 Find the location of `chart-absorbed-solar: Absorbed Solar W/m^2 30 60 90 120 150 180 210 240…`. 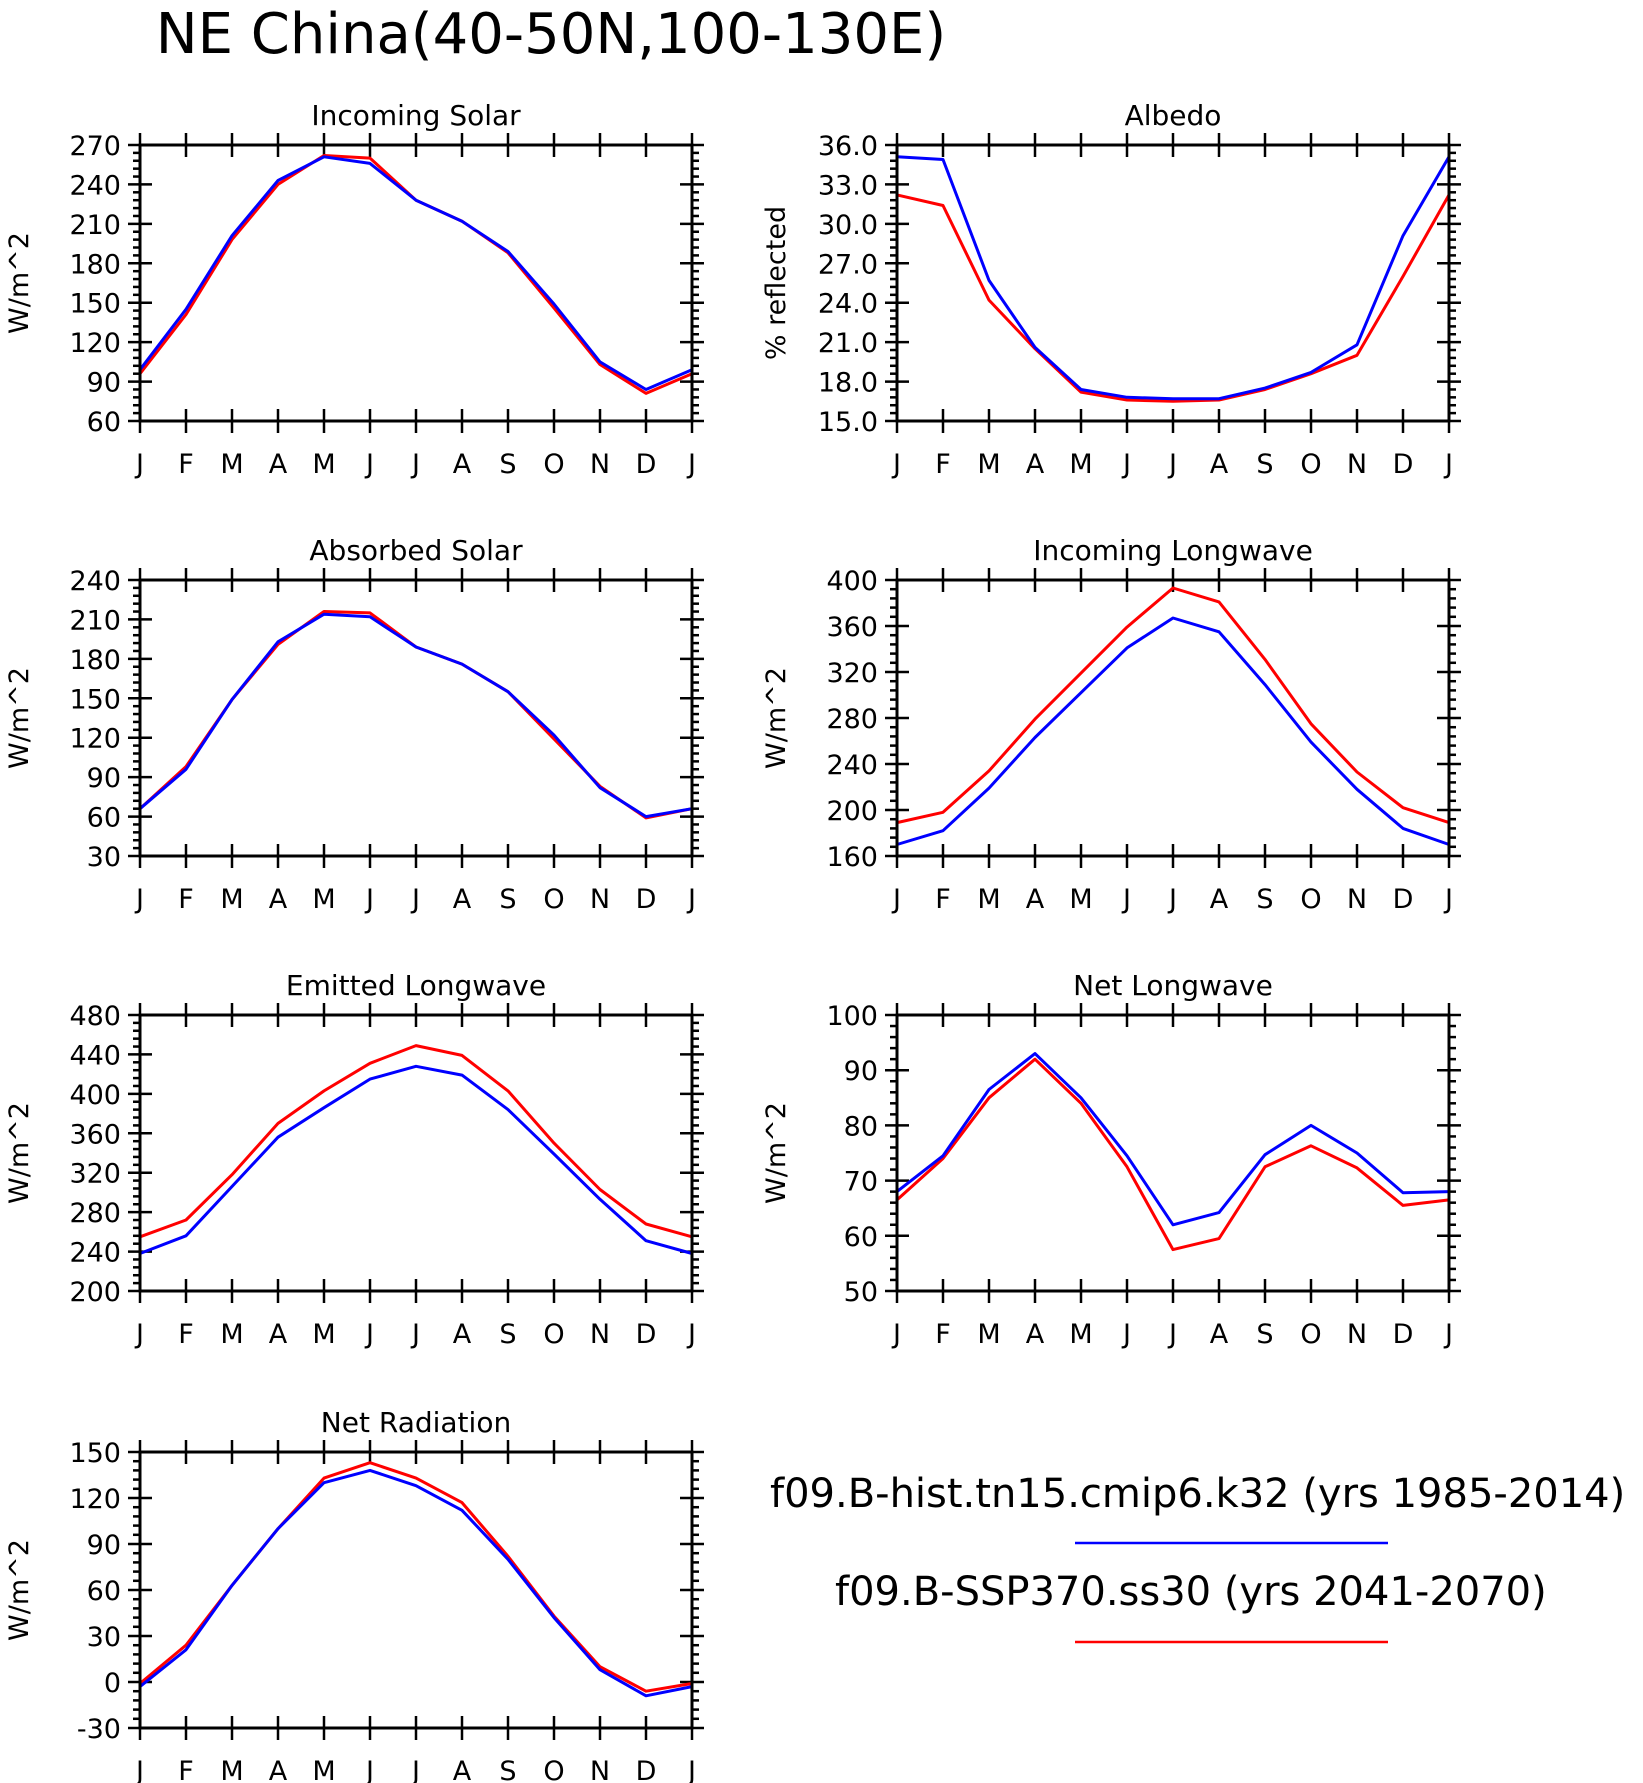

chart-absorbed-solar: Absorbed Solar W/m^2 30 60 90 120 150 180 210 240… is located at coordinates (354, 724).